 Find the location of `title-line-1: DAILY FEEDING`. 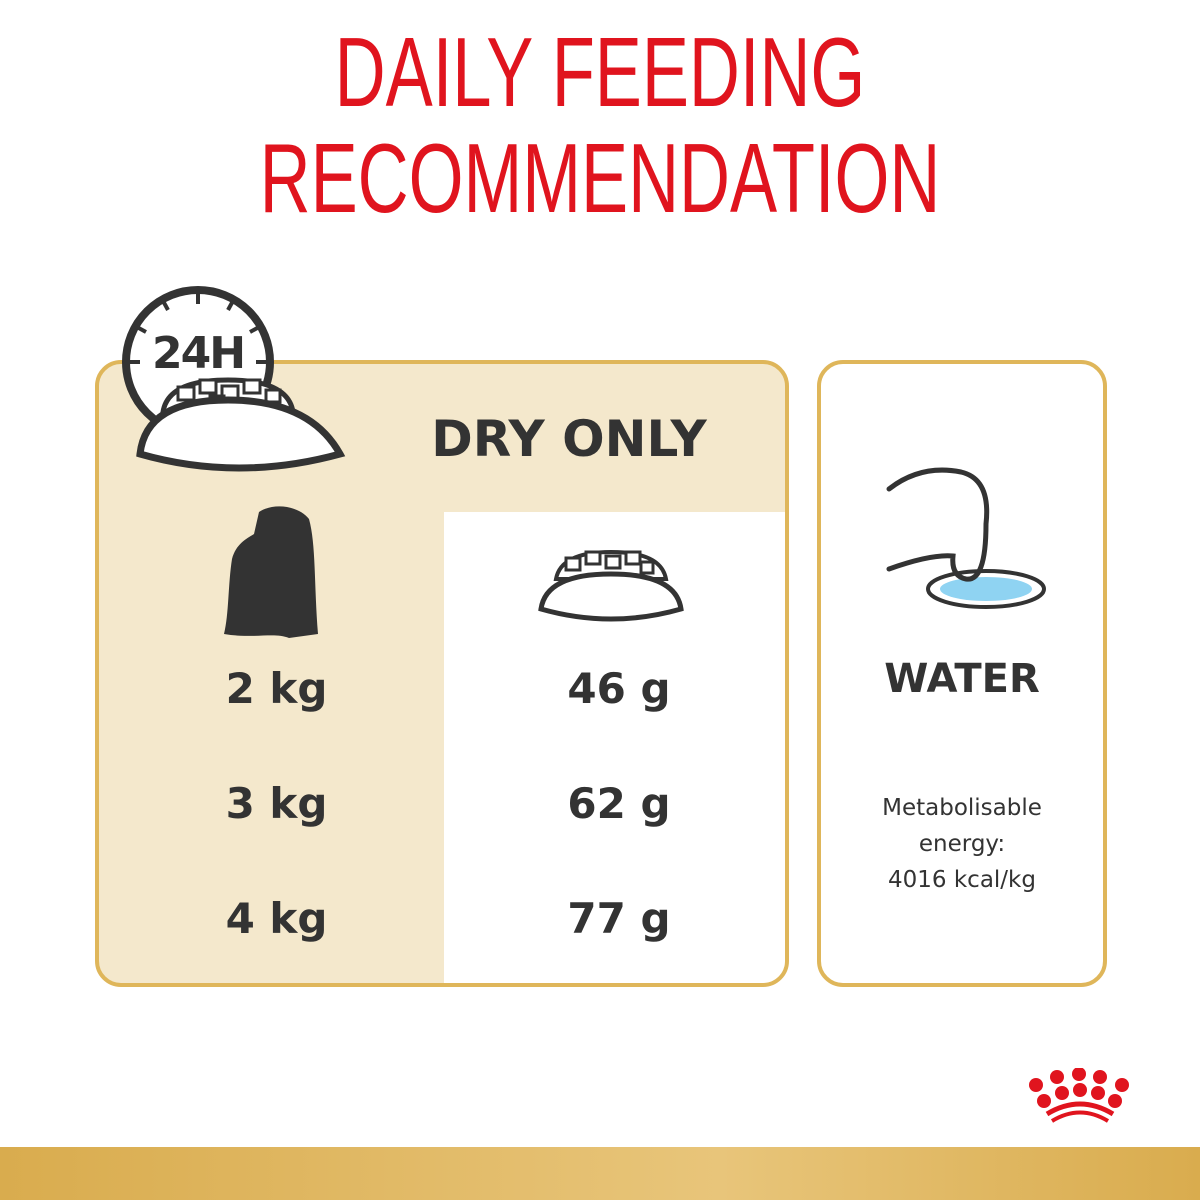

title-line-1: DAILY FEEDING is located at coordinates (600, 72).